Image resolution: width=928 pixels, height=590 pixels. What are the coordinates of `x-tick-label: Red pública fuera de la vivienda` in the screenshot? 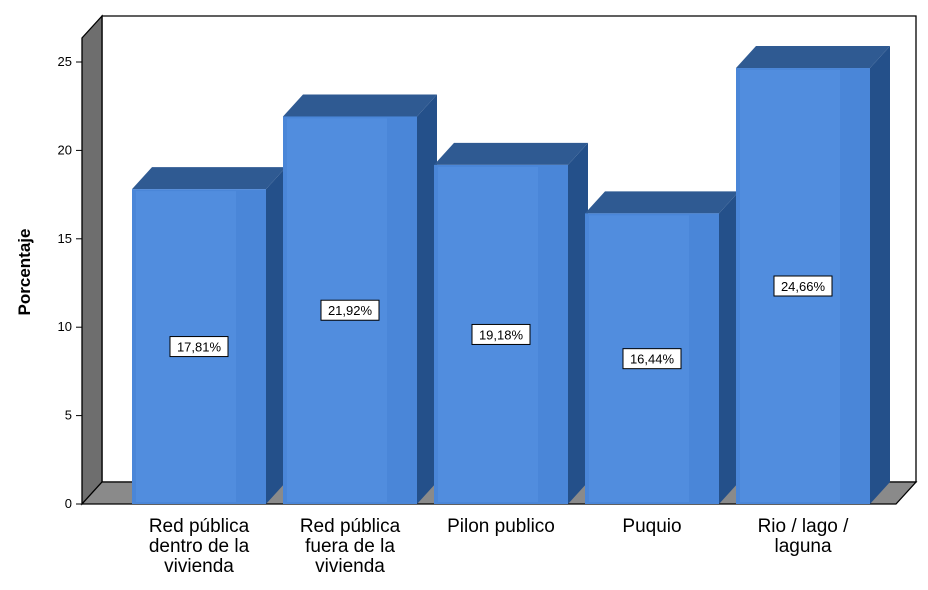 It's located at (350, 546).